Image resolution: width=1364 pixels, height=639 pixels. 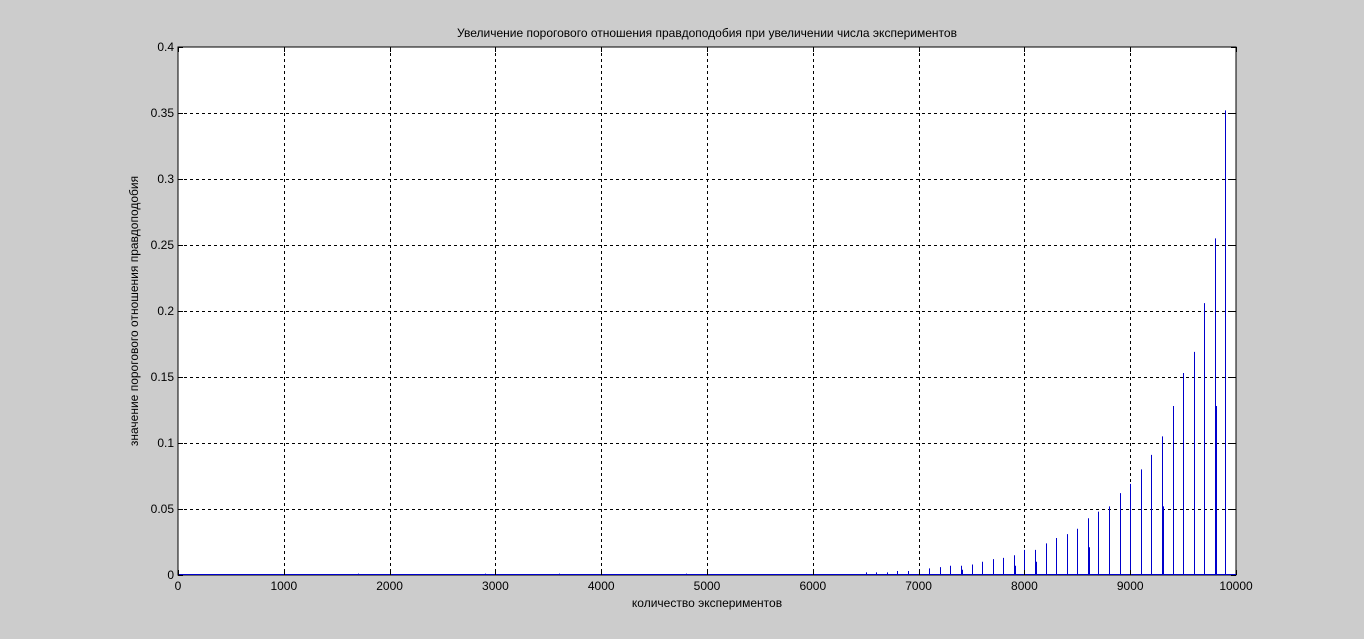 What do you see at coordinates (601, 586) in the screenshot?
I see `x-tick-label: 4000` at bounding box center [601, 586].